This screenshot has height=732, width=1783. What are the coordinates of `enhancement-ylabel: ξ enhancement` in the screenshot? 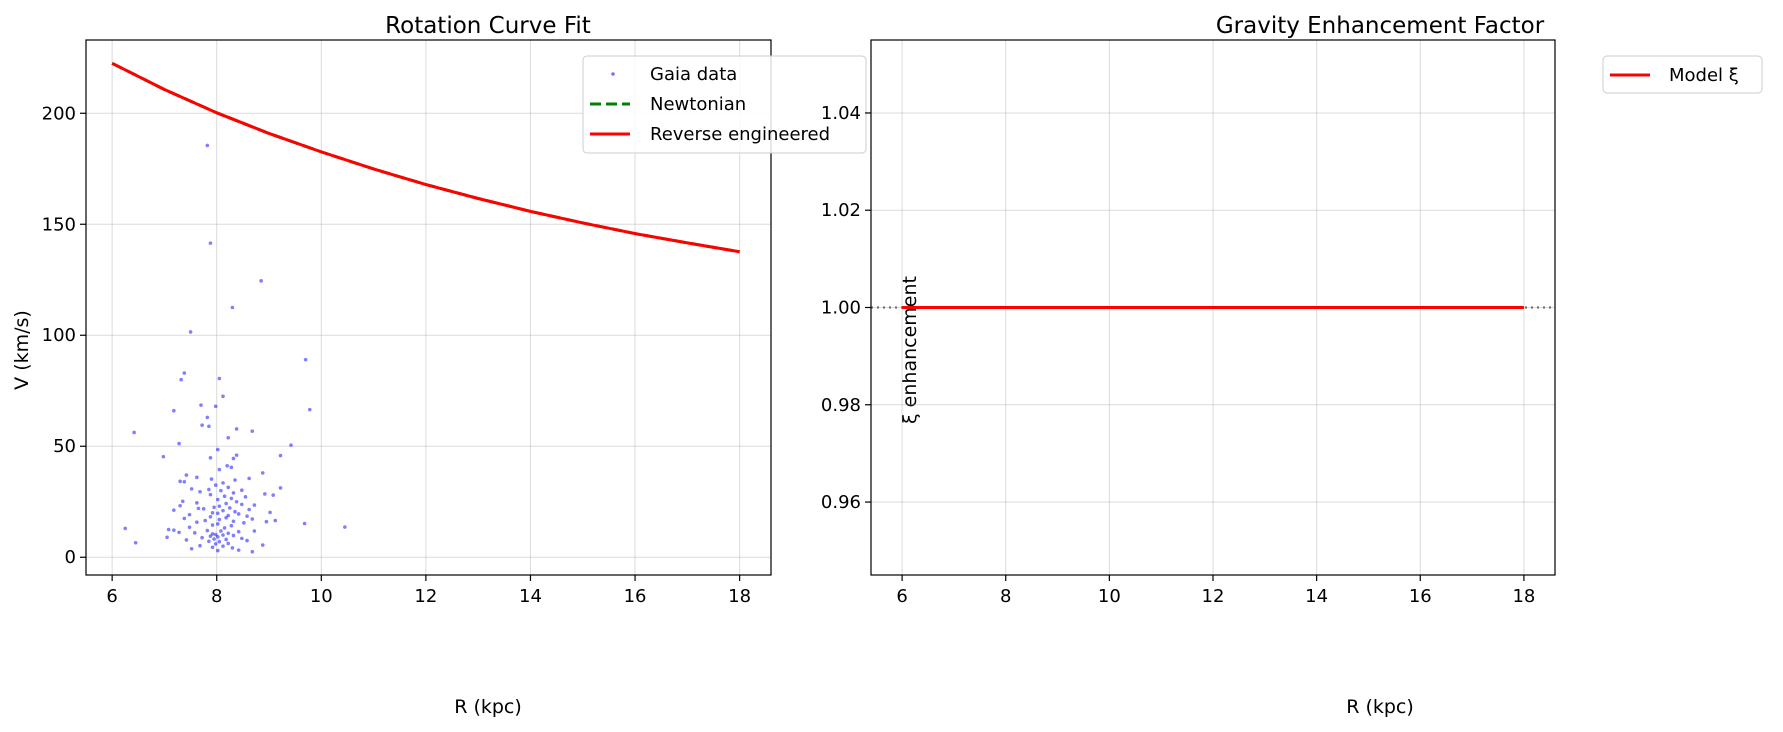 It's located at (910, 350).